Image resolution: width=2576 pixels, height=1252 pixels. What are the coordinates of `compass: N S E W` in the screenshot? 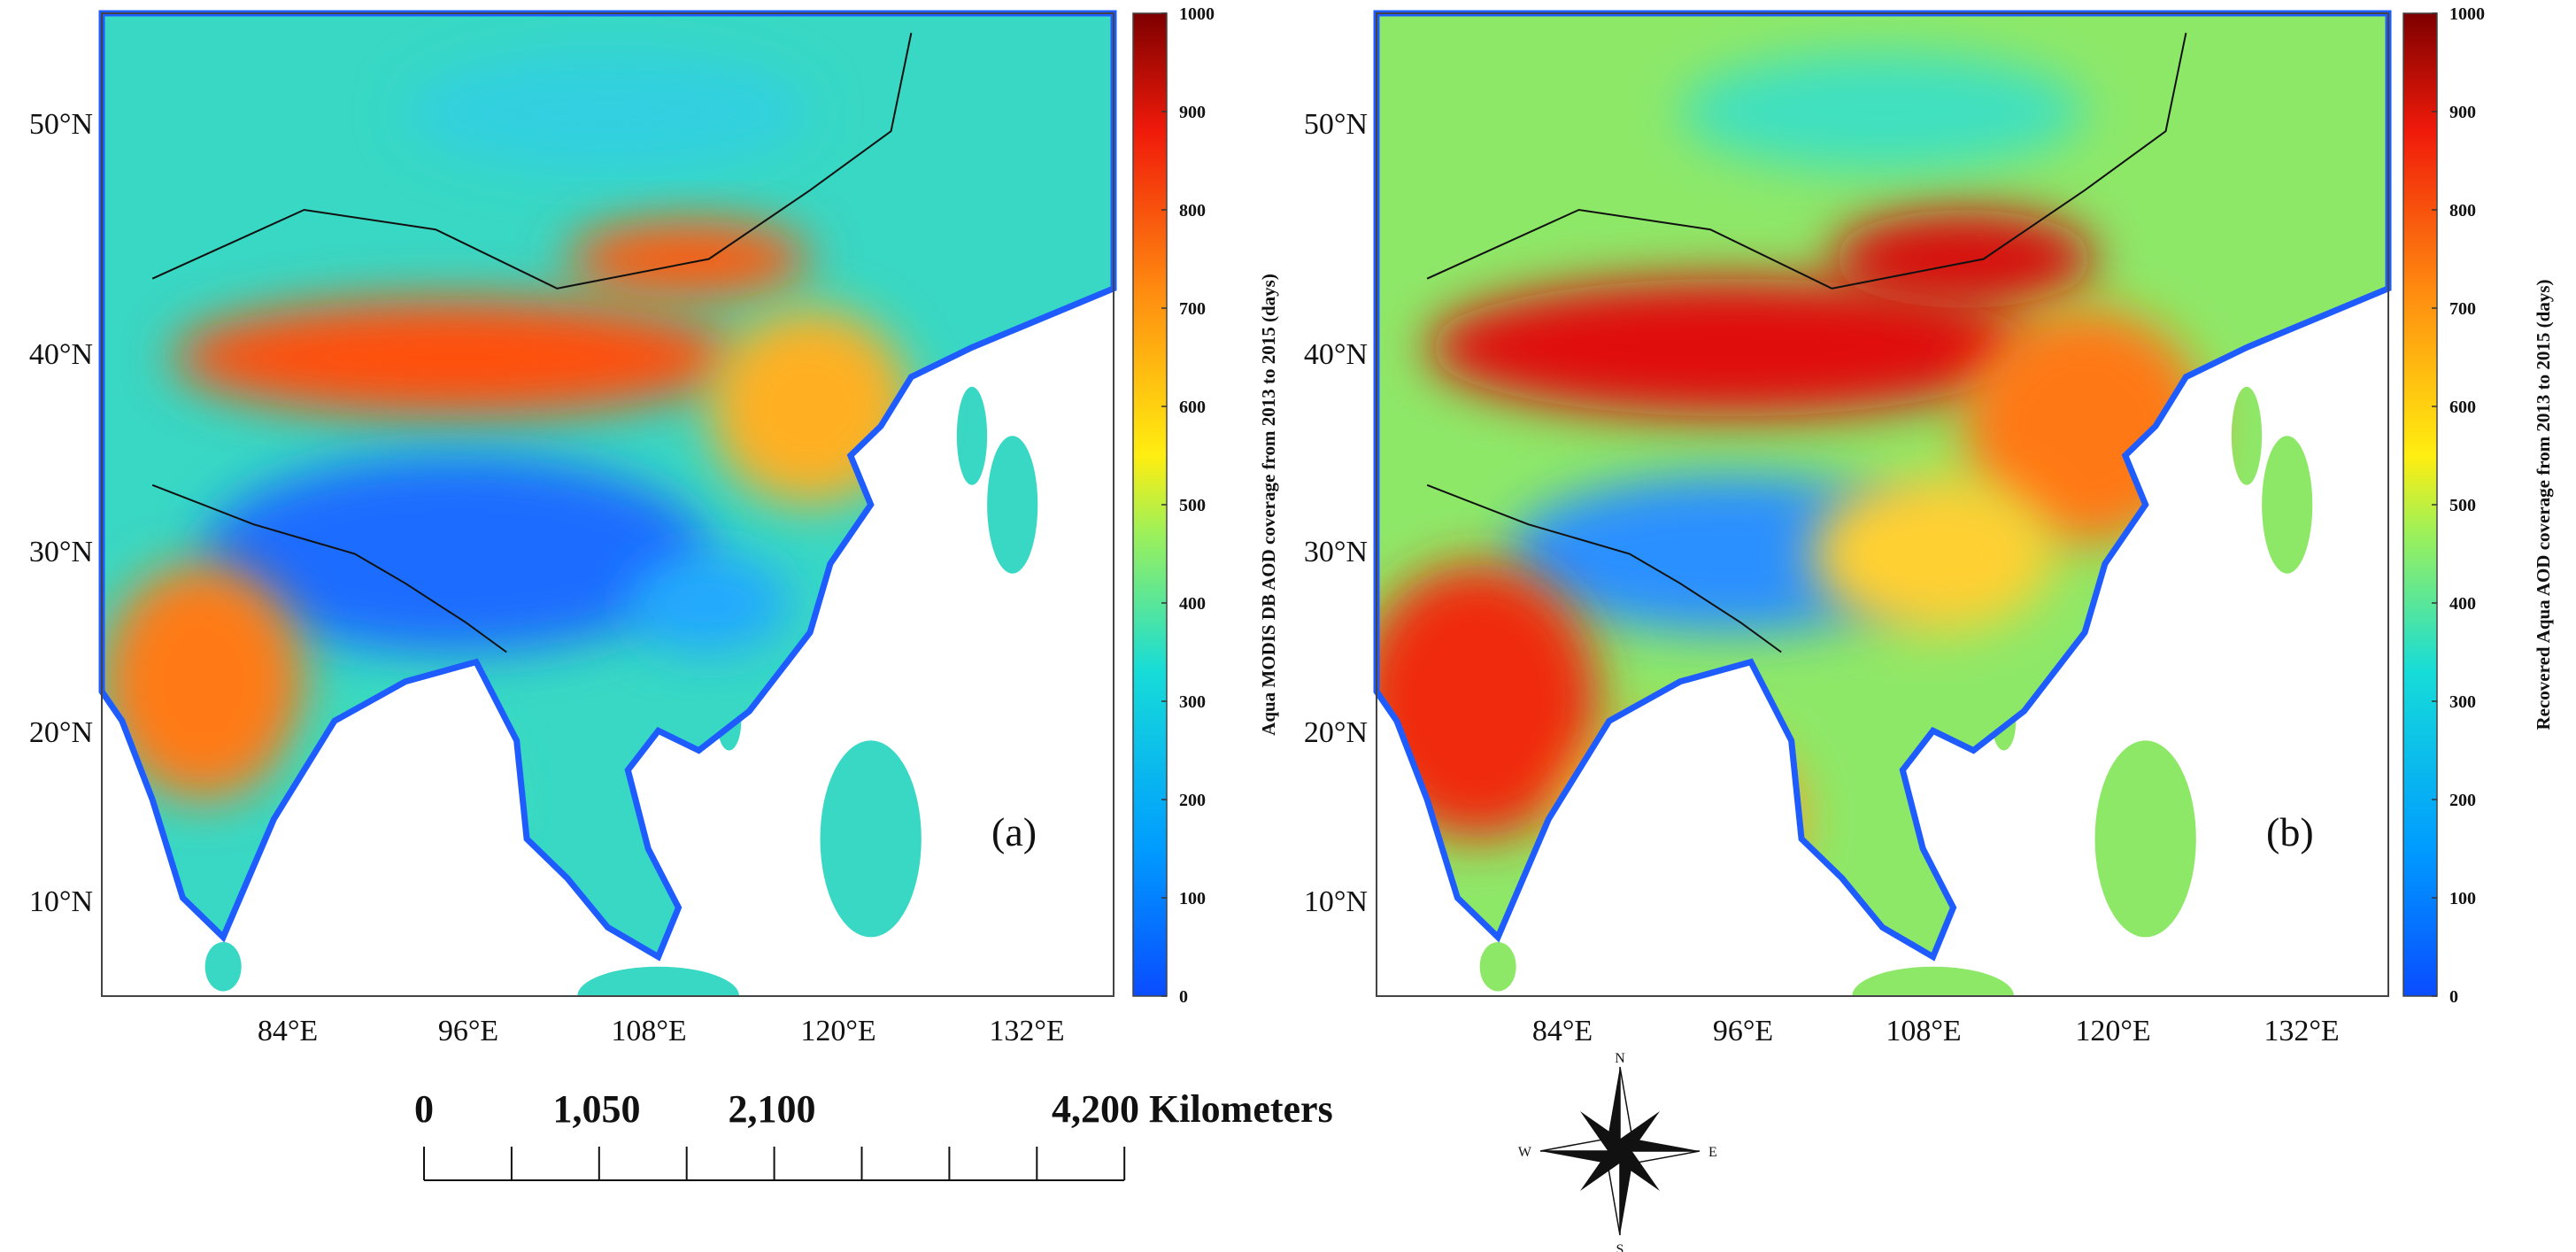 It's located at (1617, 1152).